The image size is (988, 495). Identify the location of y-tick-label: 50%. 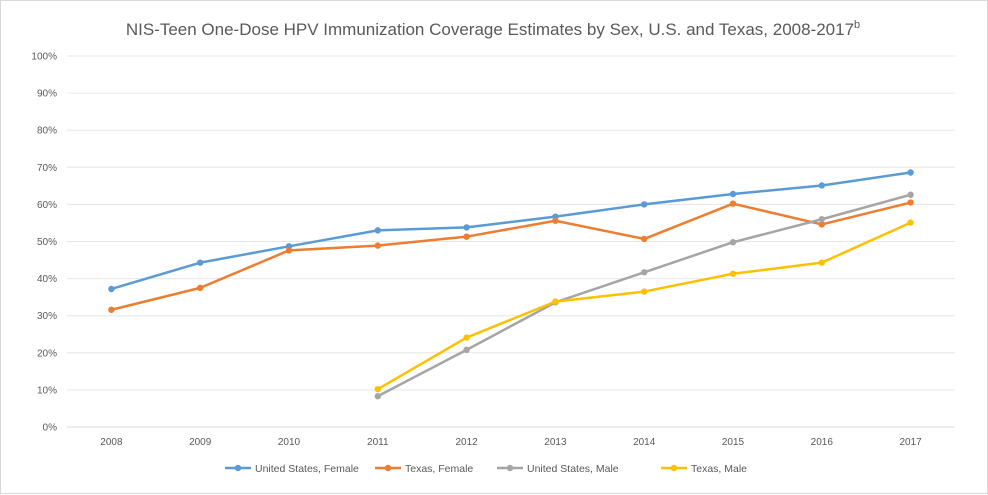
(47, 242).